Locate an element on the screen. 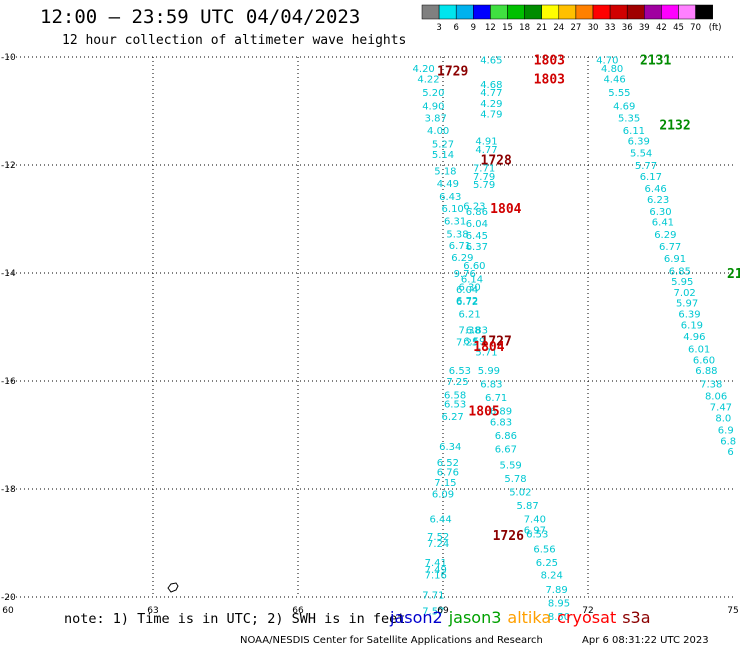 The width and height of the screenshot is (740, 650). wave-height-label: 6.97 is located at coordinates (535, 531).